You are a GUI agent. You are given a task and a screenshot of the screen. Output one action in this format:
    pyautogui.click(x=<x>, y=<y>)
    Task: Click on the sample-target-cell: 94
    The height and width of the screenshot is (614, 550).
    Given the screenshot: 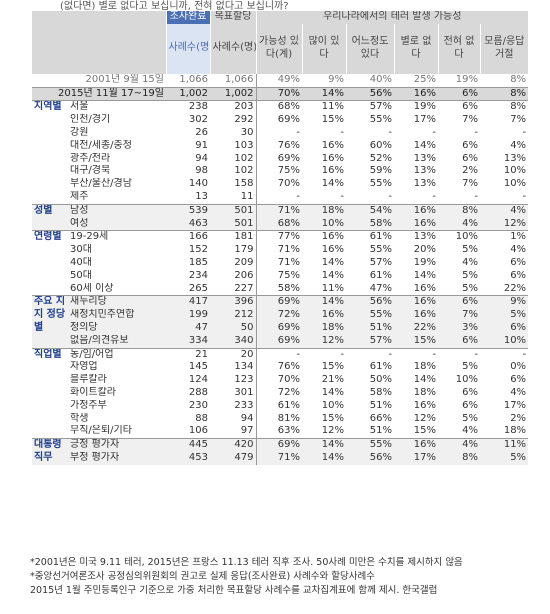 What is the action you would take?
    pyautogui.click(x=247, y=418)
    